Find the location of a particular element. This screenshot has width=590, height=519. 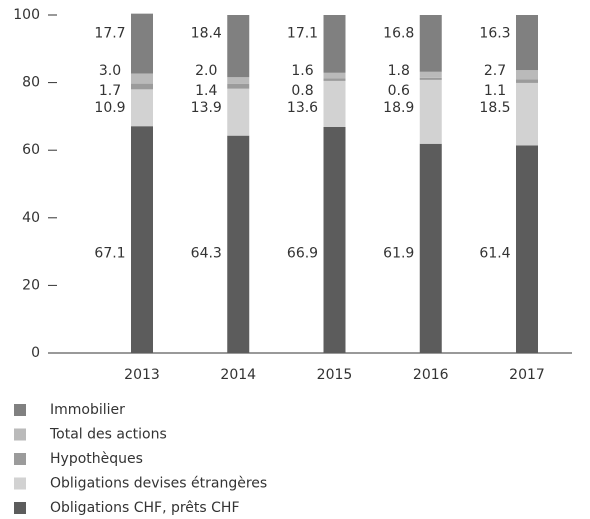

y-tick-label: 80 is located at coordinates (31, 83).